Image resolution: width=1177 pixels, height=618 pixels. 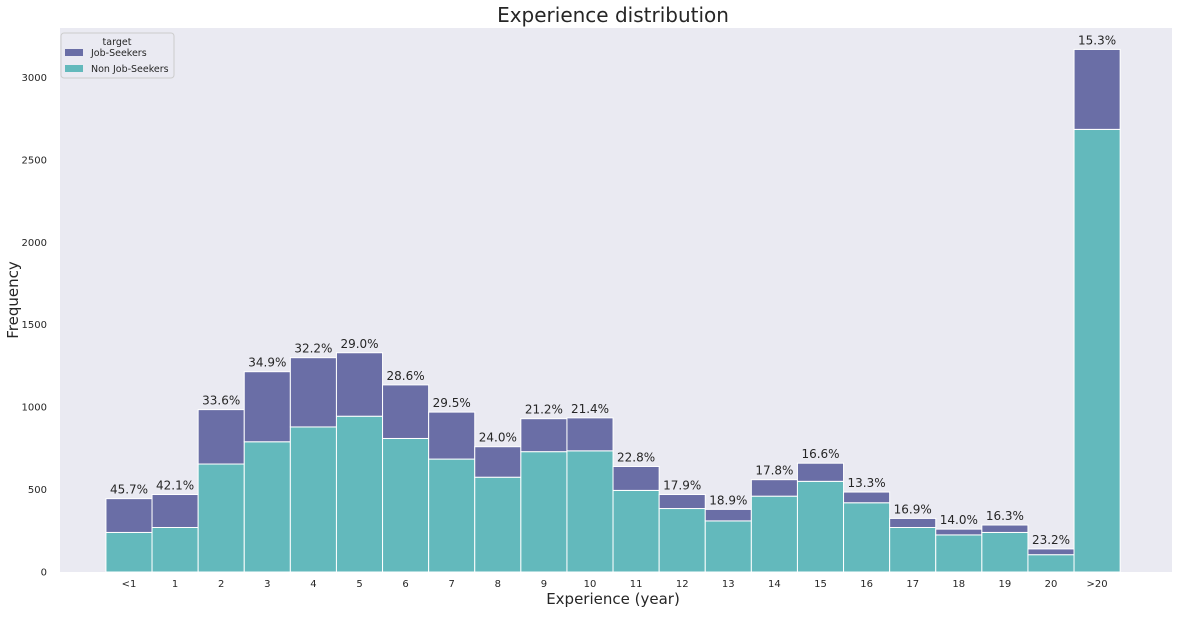 I want to click on bar-percent-label: 18.9%, so click(x=728, y=500).